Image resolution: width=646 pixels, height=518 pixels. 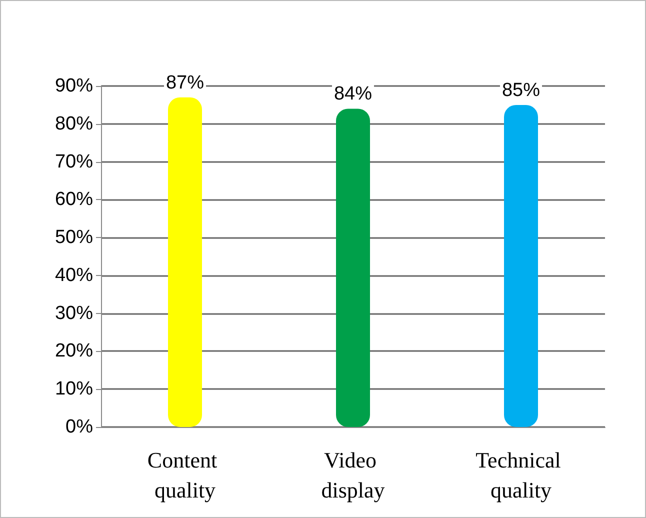 I want to click on y-tick-label: 50%, so click(x=74, y=237).